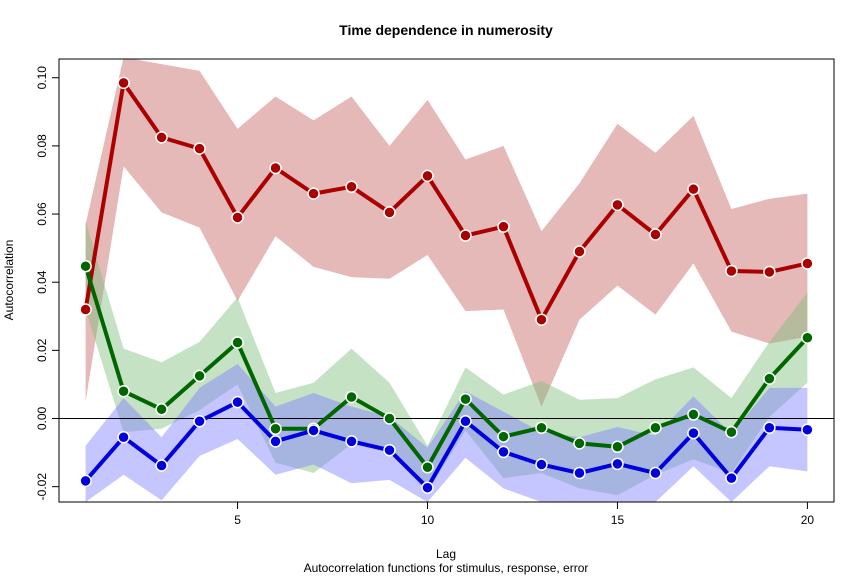 Image resolution: width=864 pixels, height=576 pixels. What do you see at coordinates (428, 520) in the screenshot?
I see `x-tick-label-10: 10` at bounding box center [428, 520].